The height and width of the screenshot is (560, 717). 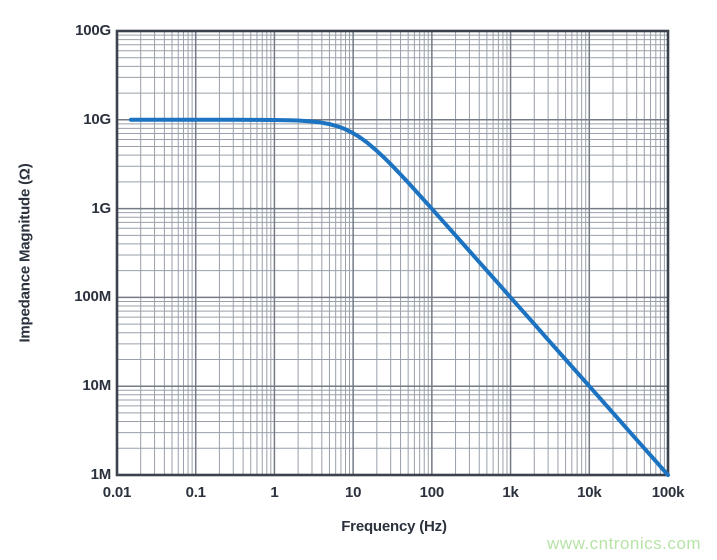 I want to click on y-tick-label: 10M, so click(x=96, y=386).